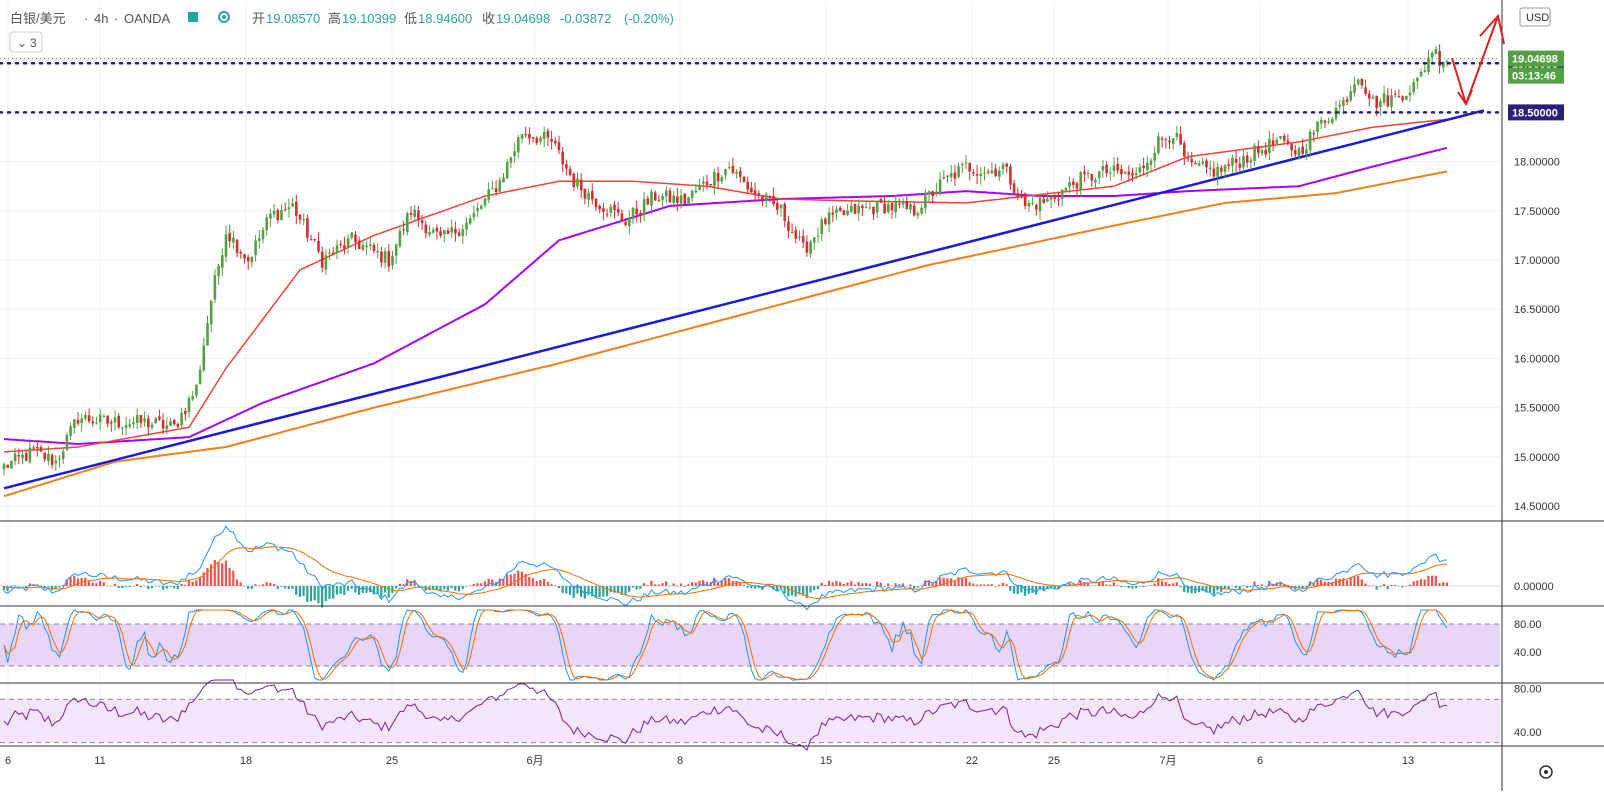  What do you see at coordinates (725, 715) in the screenshot?
I see `rsi-pane` at bounding box center [725, 715].